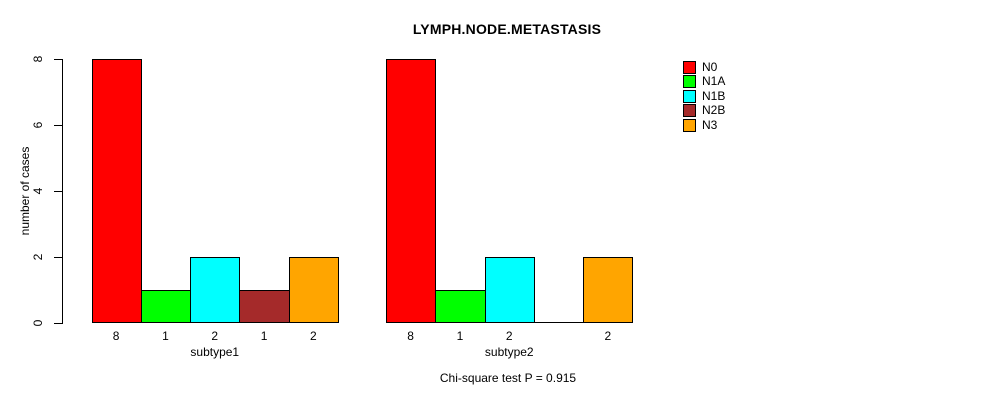 Image resolution: width=990 pixels, height=400 pixels. What do you see at coordinates (38, 59) in the screenshot?
I see `y-tick-label: 8` at bounding box center [38, 59].